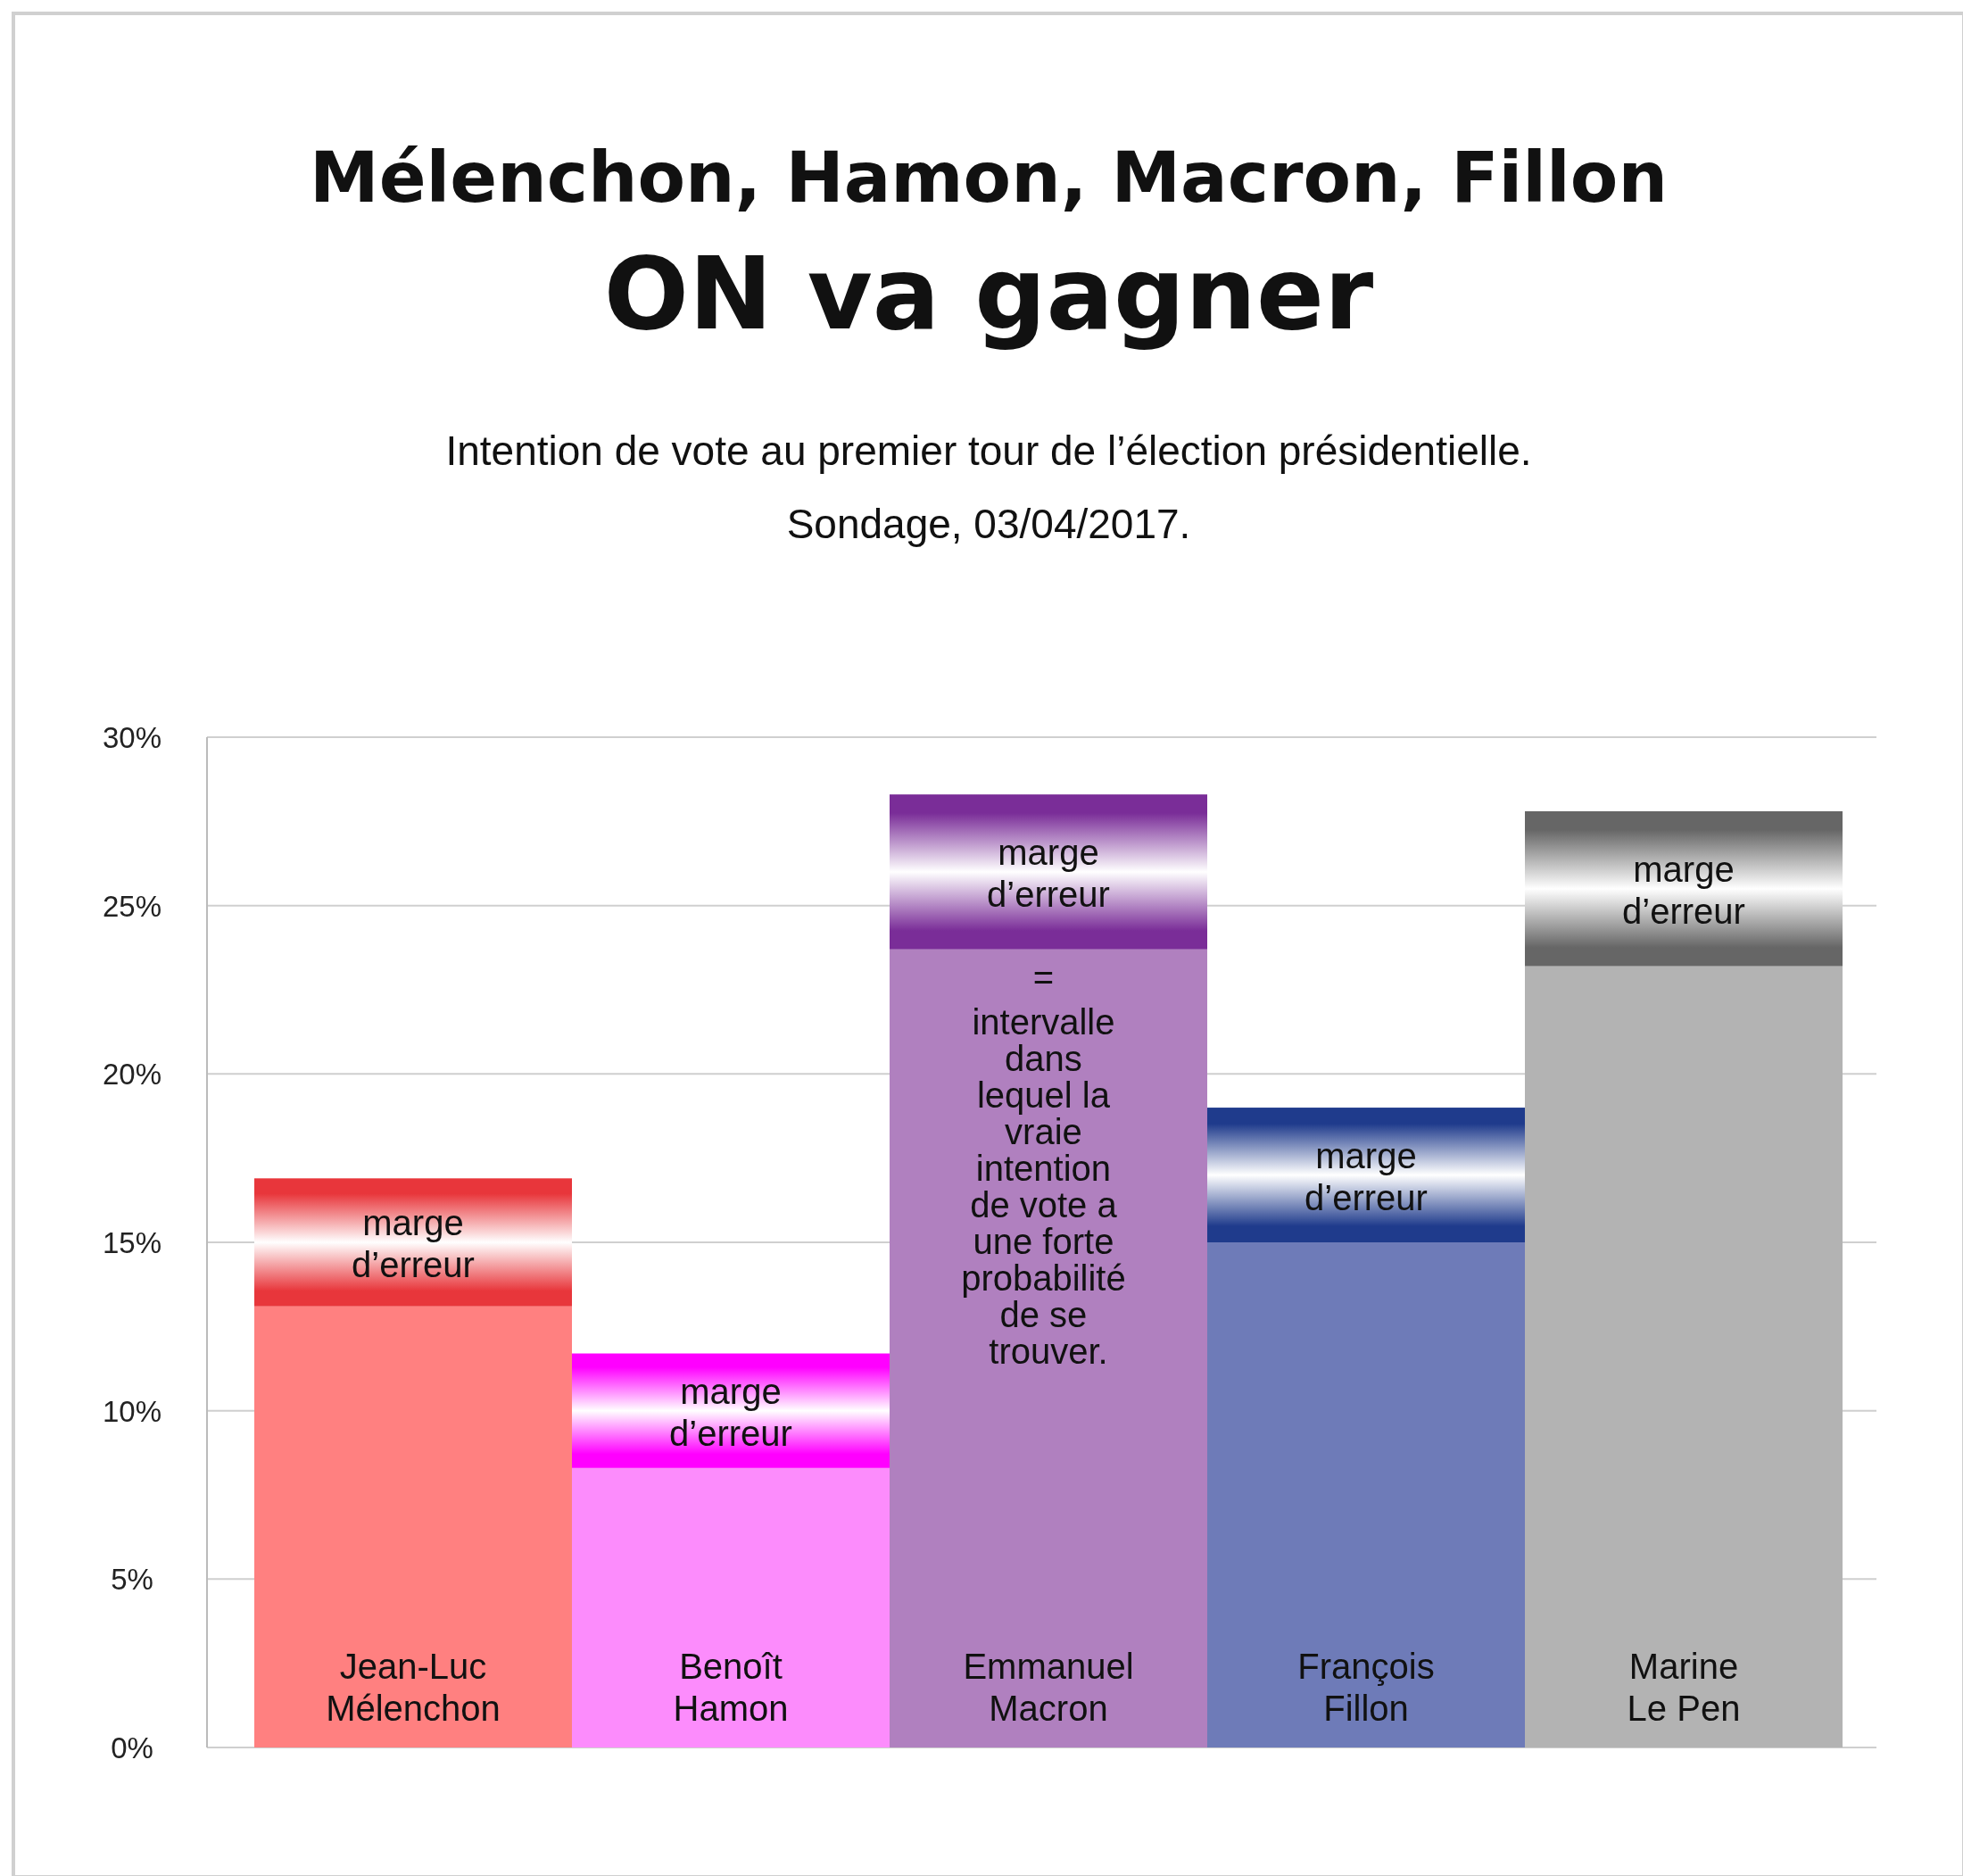 The image size is (1963, 1876). What do you see at coordinates (731, 1687) in the screenshot?
I see `x-tick-label: Benoît Hamon` at bounding box center [731, 1687].